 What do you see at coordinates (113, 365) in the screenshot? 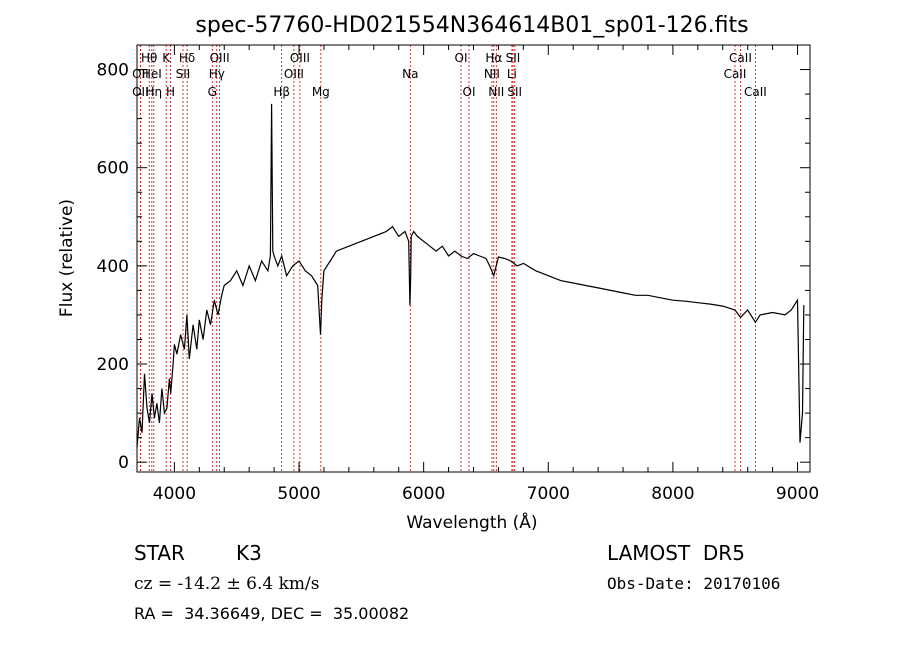
I see `y-tick-label: 200` at bounding box center [113, 365].